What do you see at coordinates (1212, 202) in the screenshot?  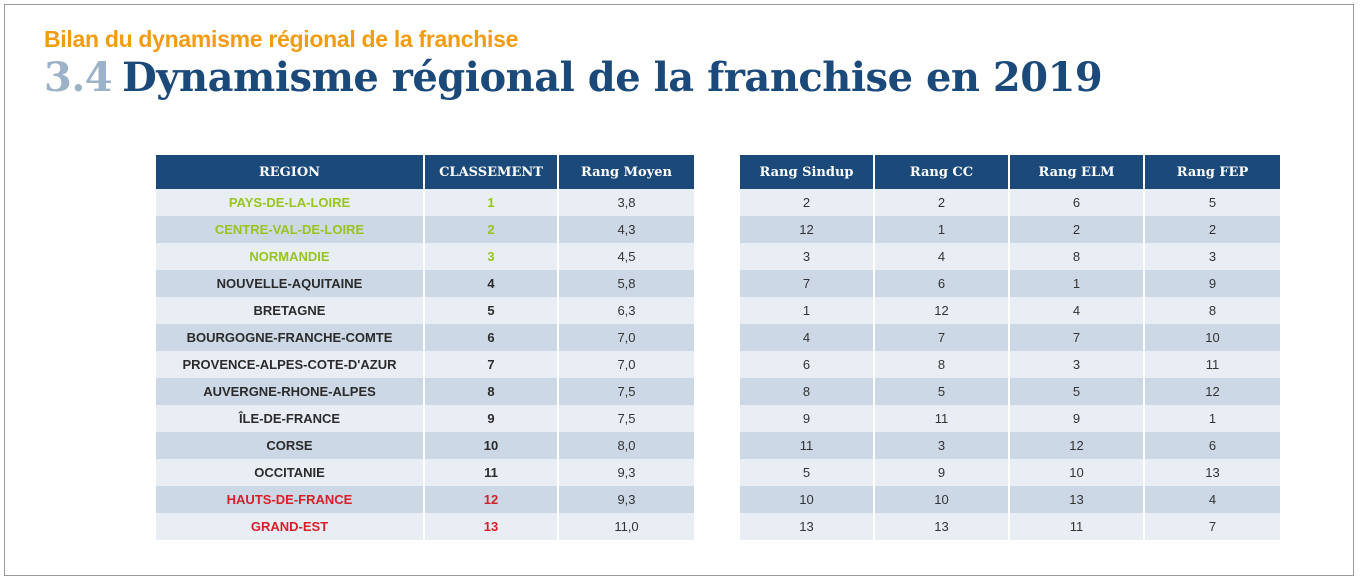 I see `rang-fep-cell: 5` at bounding box center [1212, 202].